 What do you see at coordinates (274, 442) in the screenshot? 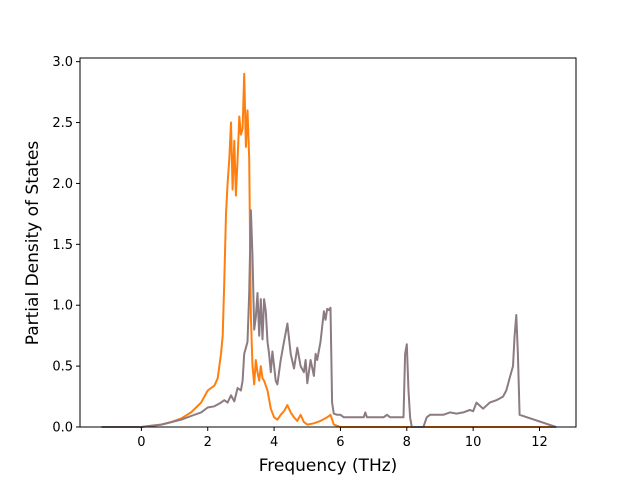
I see `x-tick-label: 4` at bounding box center [274, 442].